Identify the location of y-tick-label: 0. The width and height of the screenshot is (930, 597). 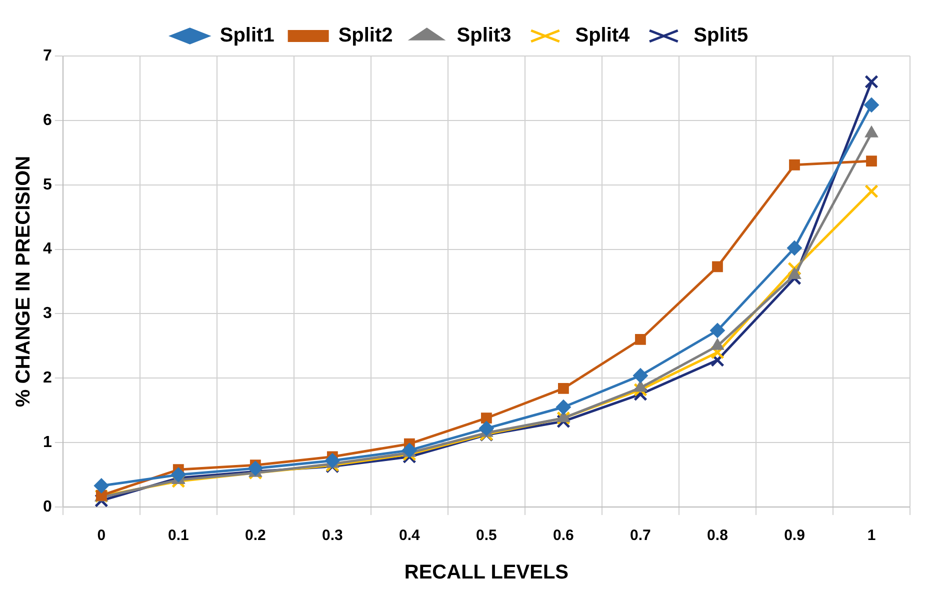
(47, 507).